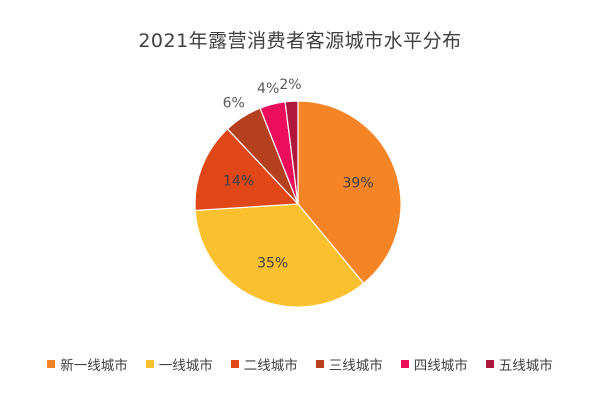 The width and height of the screenshot is (600, 400). Describe the element at coordinates (234, 104) in the screenshot. I see `pie-label-4: 6%` at that location.